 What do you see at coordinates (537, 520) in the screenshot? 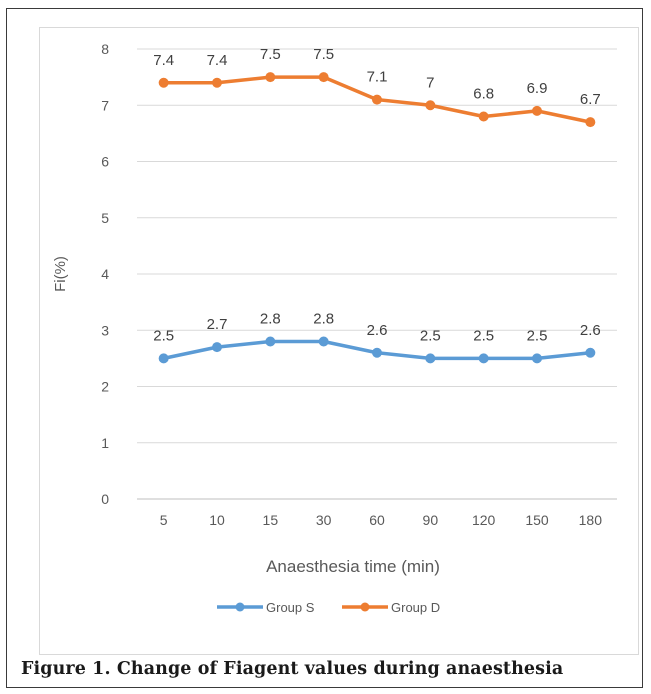
I see `x-tick-label: 150` at bounding box center [537, 520].